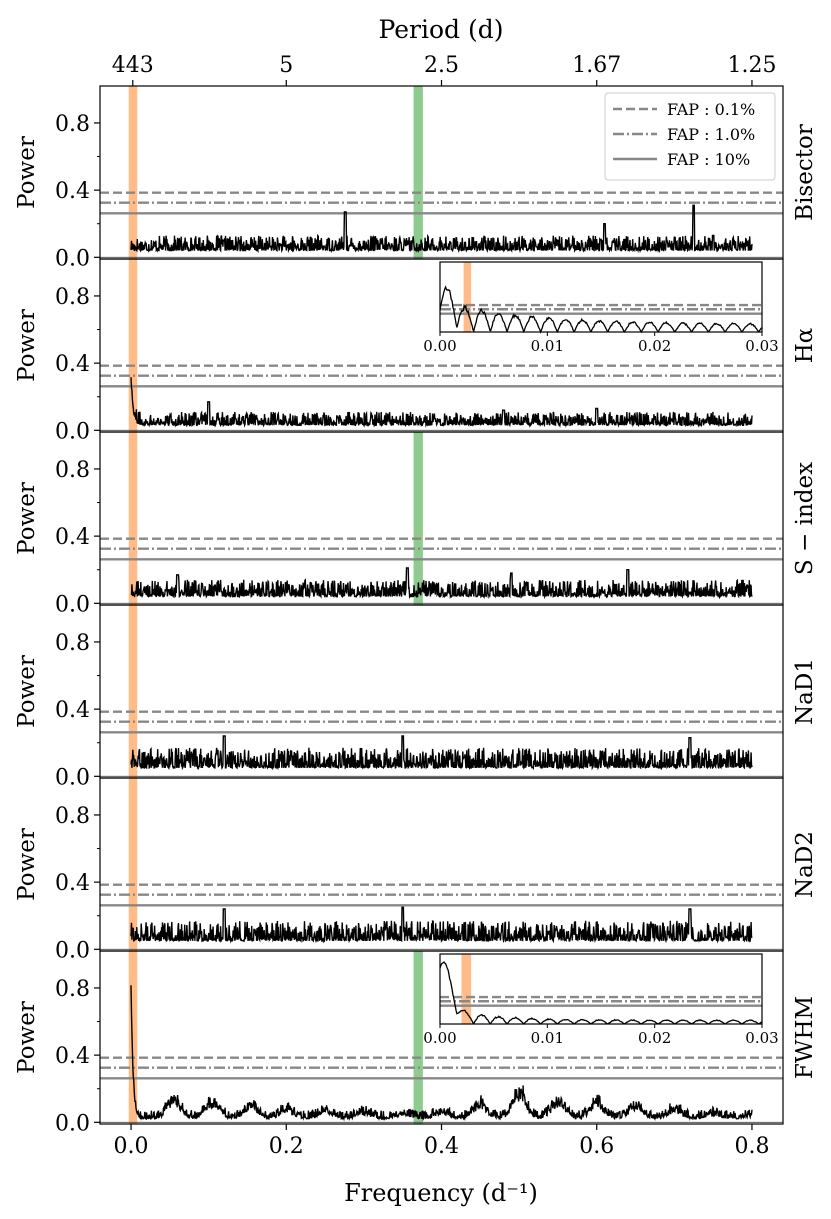 The width and height of the screenshot is (831, 1219). I want to click on inset-1: 0.00 0.01 0.02 0.03, so click(601, 308).